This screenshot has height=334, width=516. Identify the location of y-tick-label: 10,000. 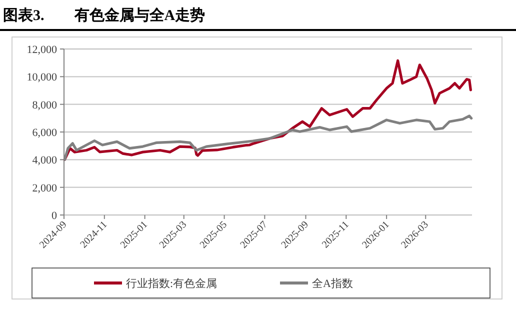
(42, 78).